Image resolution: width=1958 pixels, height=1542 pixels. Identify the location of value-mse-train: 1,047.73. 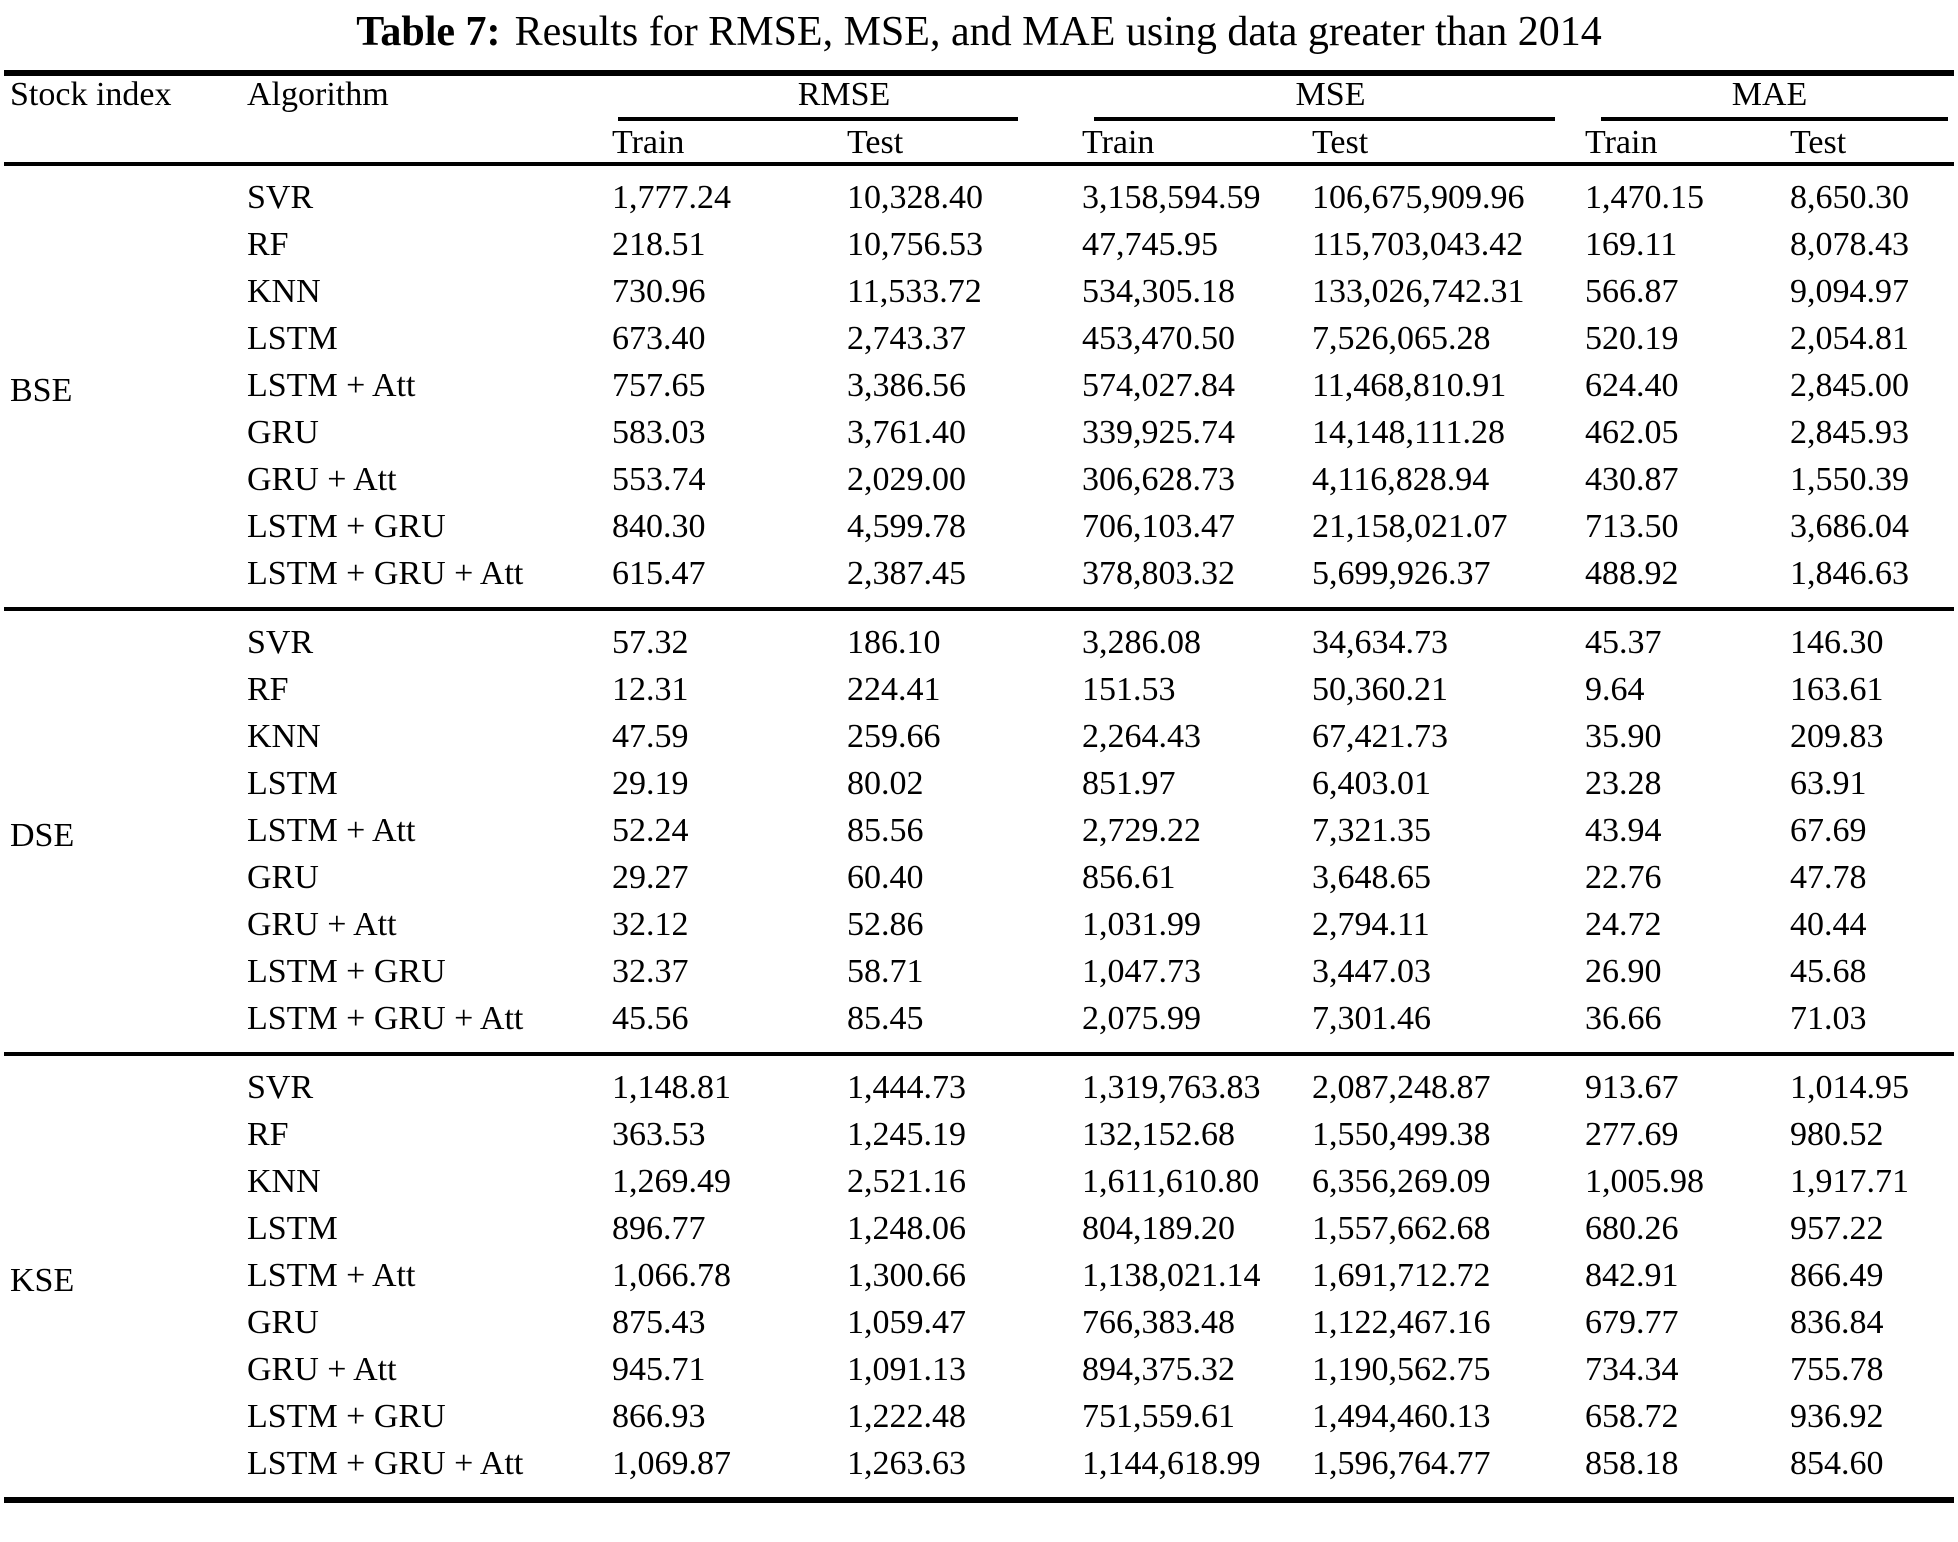
(1141, 971).